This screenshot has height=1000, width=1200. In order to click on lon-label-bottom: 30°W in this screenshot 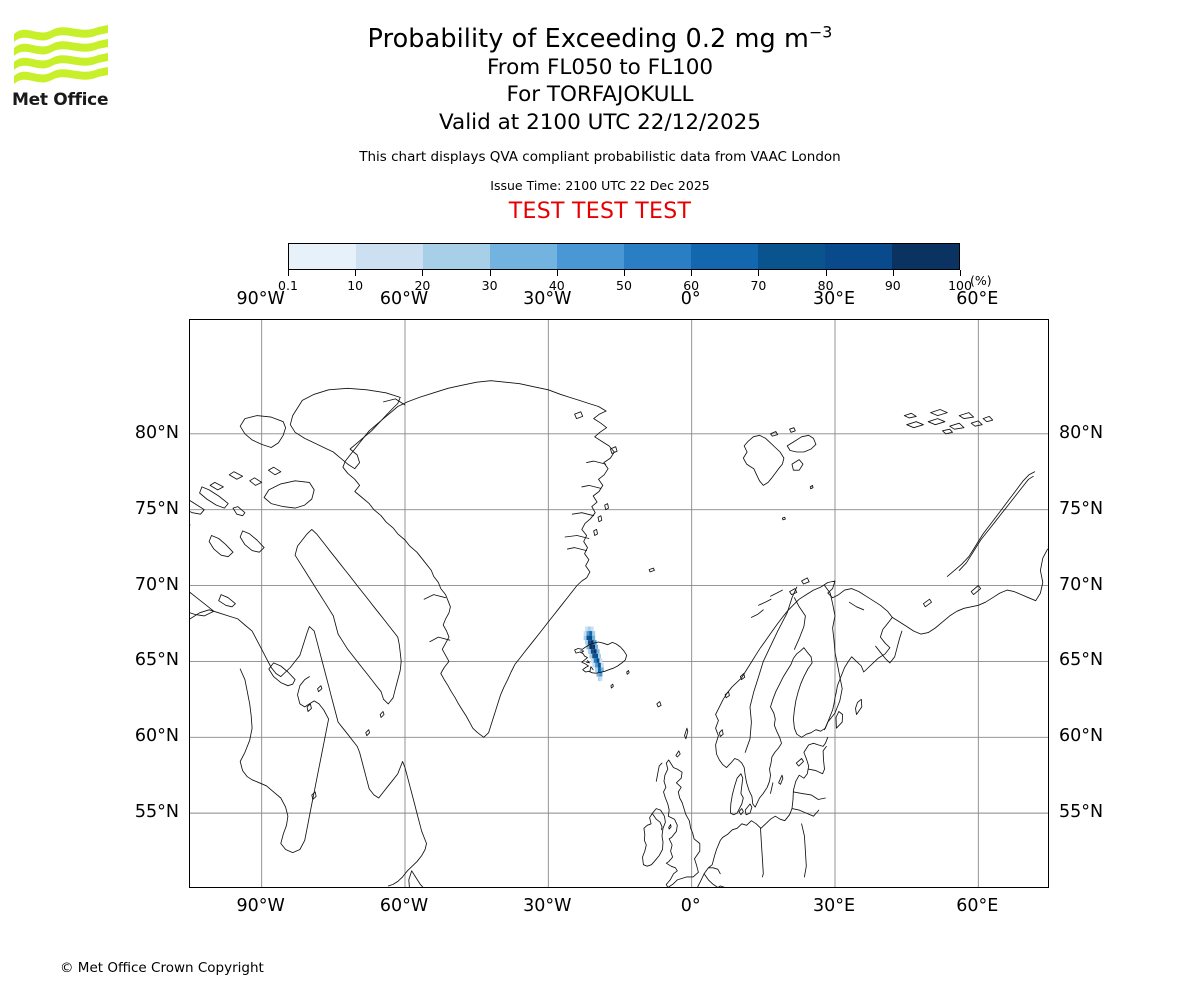, I will do `click(547, 906)`.